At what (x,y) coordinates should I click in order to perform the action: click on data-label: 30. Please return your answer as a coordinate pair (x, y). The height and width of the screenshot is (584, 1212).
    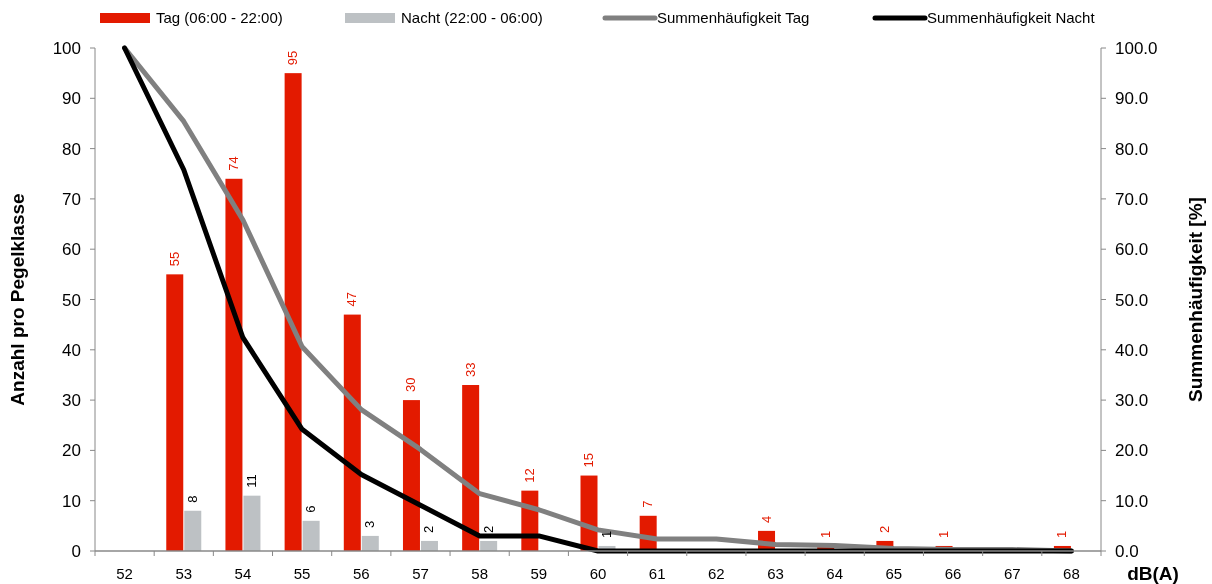
    Looking at the image, I should click on (411, 385).